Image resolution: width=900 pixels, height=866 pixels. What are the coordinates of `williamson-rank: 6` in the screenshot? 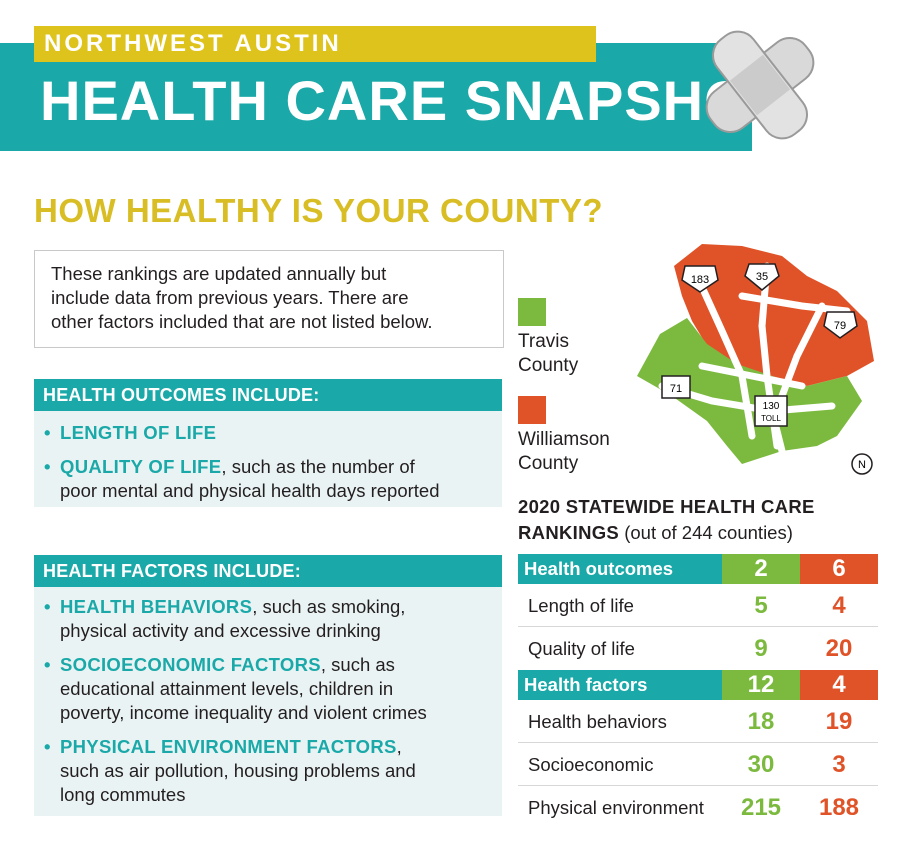 It's located at (839, 568).